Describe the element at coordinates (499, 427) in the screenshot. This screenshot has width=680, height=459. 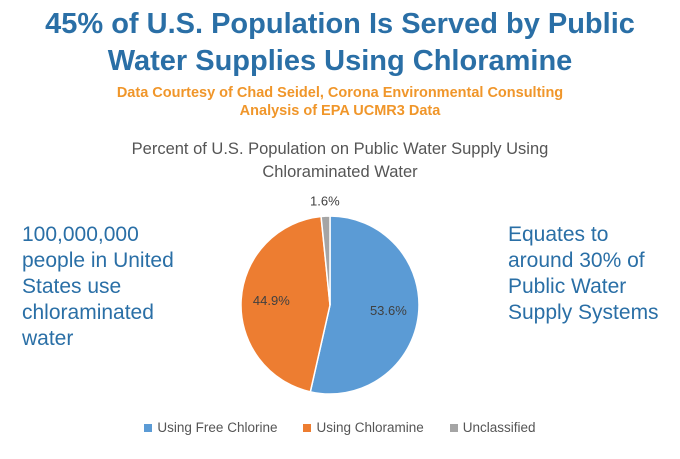
I see `legend-label: Unclassified` at that location.